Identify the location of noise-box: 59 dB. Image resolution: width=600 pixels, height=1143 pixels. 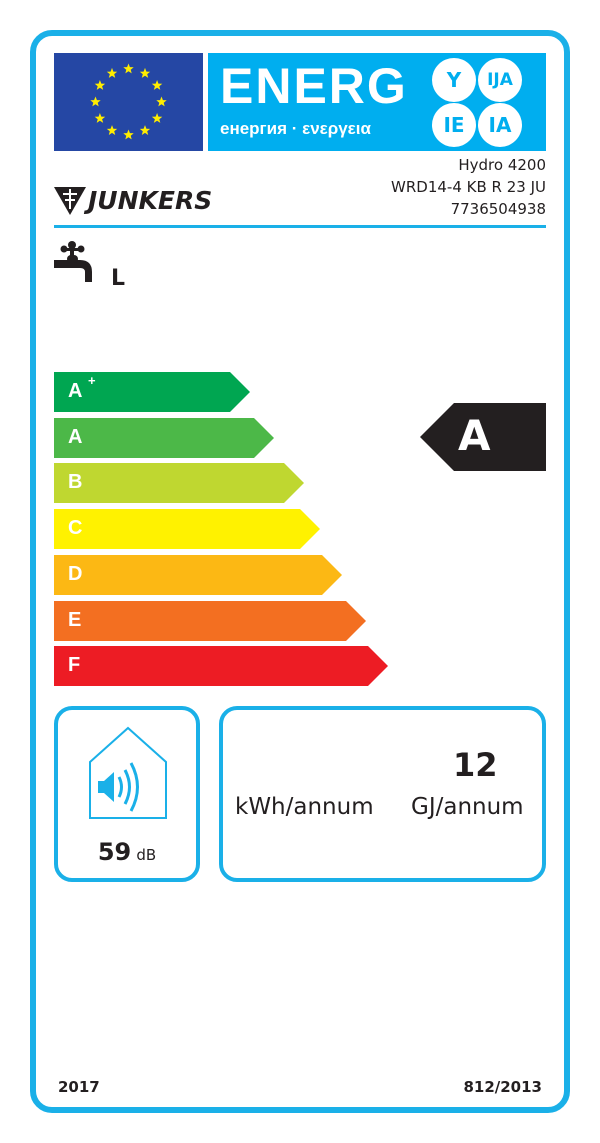
(127, 794).